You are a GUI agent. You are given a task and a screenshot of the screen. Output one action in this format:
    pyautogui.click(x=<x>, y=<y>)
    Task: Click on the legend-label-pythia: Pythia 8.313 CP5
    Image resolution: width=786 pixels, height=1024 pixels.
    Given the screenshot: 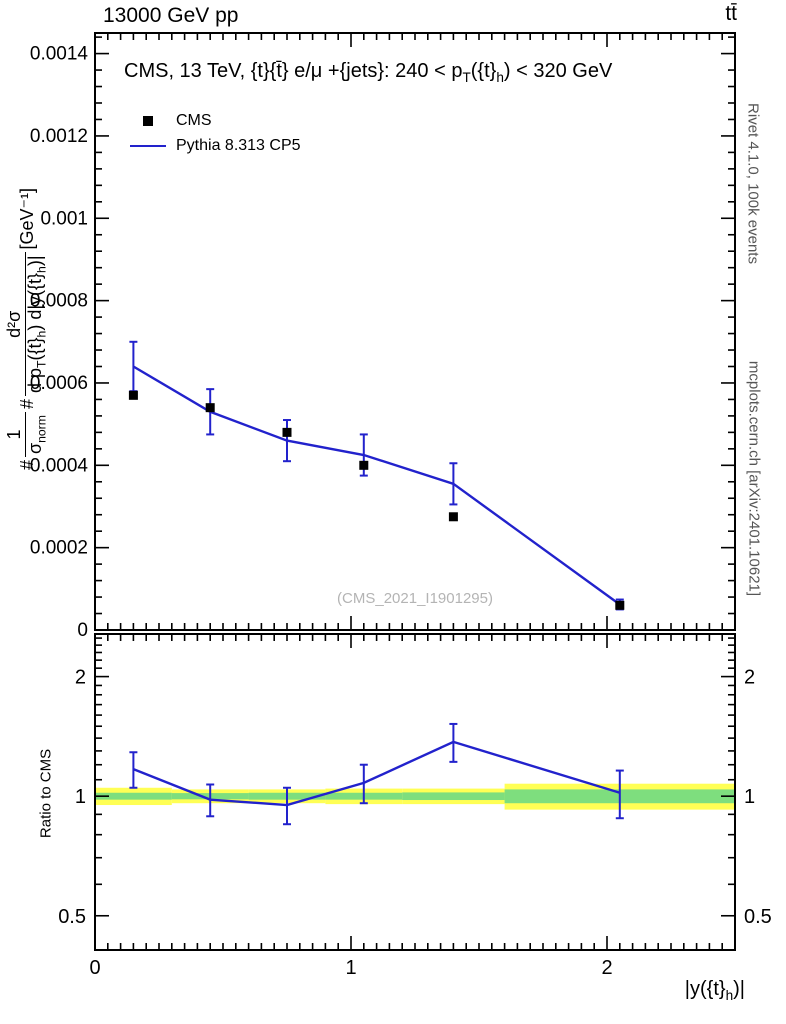 What is the action you would take?
    pyautogui.click(x=238, y=145)
    